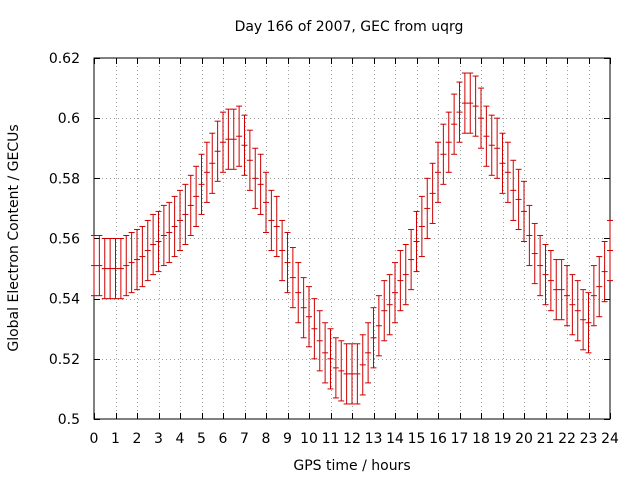  Describe the element at coordinates (64, 179) in the screenshot. I see `y-tick-label: 0.58` at that location.